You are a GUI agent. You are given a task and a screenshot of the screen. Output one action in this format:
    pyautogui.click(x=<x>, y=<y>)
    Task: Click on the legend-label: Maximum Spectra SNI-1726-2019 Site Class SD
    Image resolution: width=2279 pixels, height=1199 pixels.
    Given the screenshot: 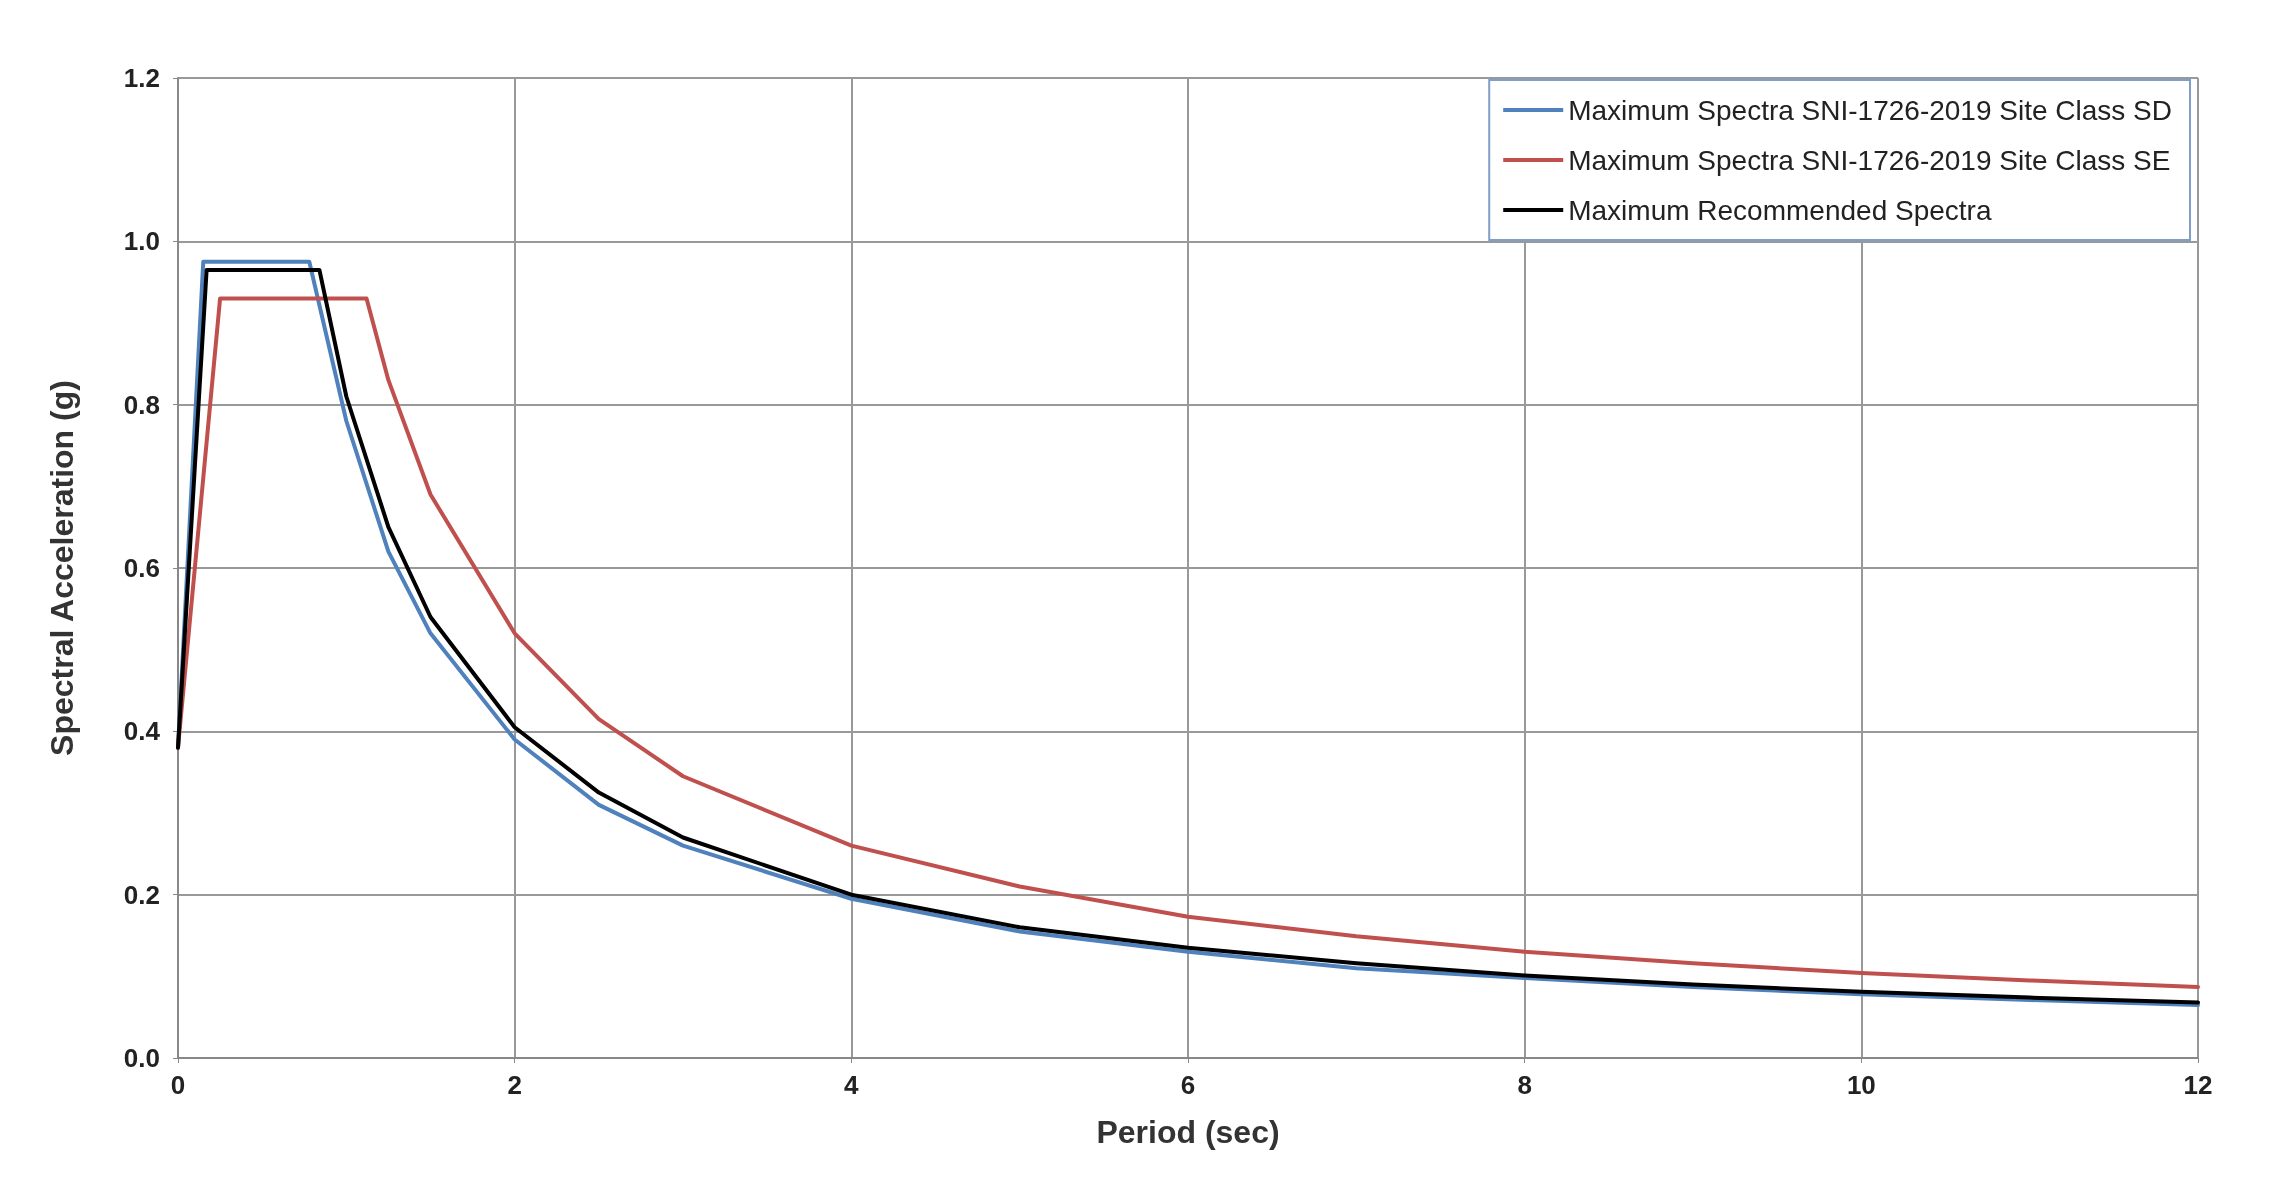 What is the action you would take?
    pyautogui.click(x=1870, y=110)
    